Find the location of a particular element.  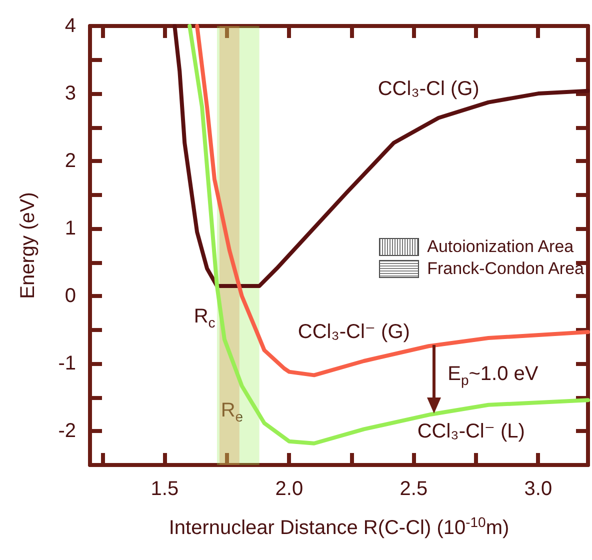

y-tick-label: -2 is located at coordinates (67, 431).